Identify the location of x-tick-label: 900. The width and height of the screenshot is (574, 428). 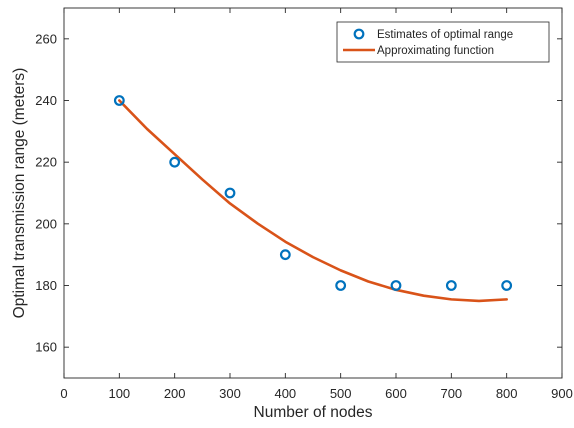
(562, 393).